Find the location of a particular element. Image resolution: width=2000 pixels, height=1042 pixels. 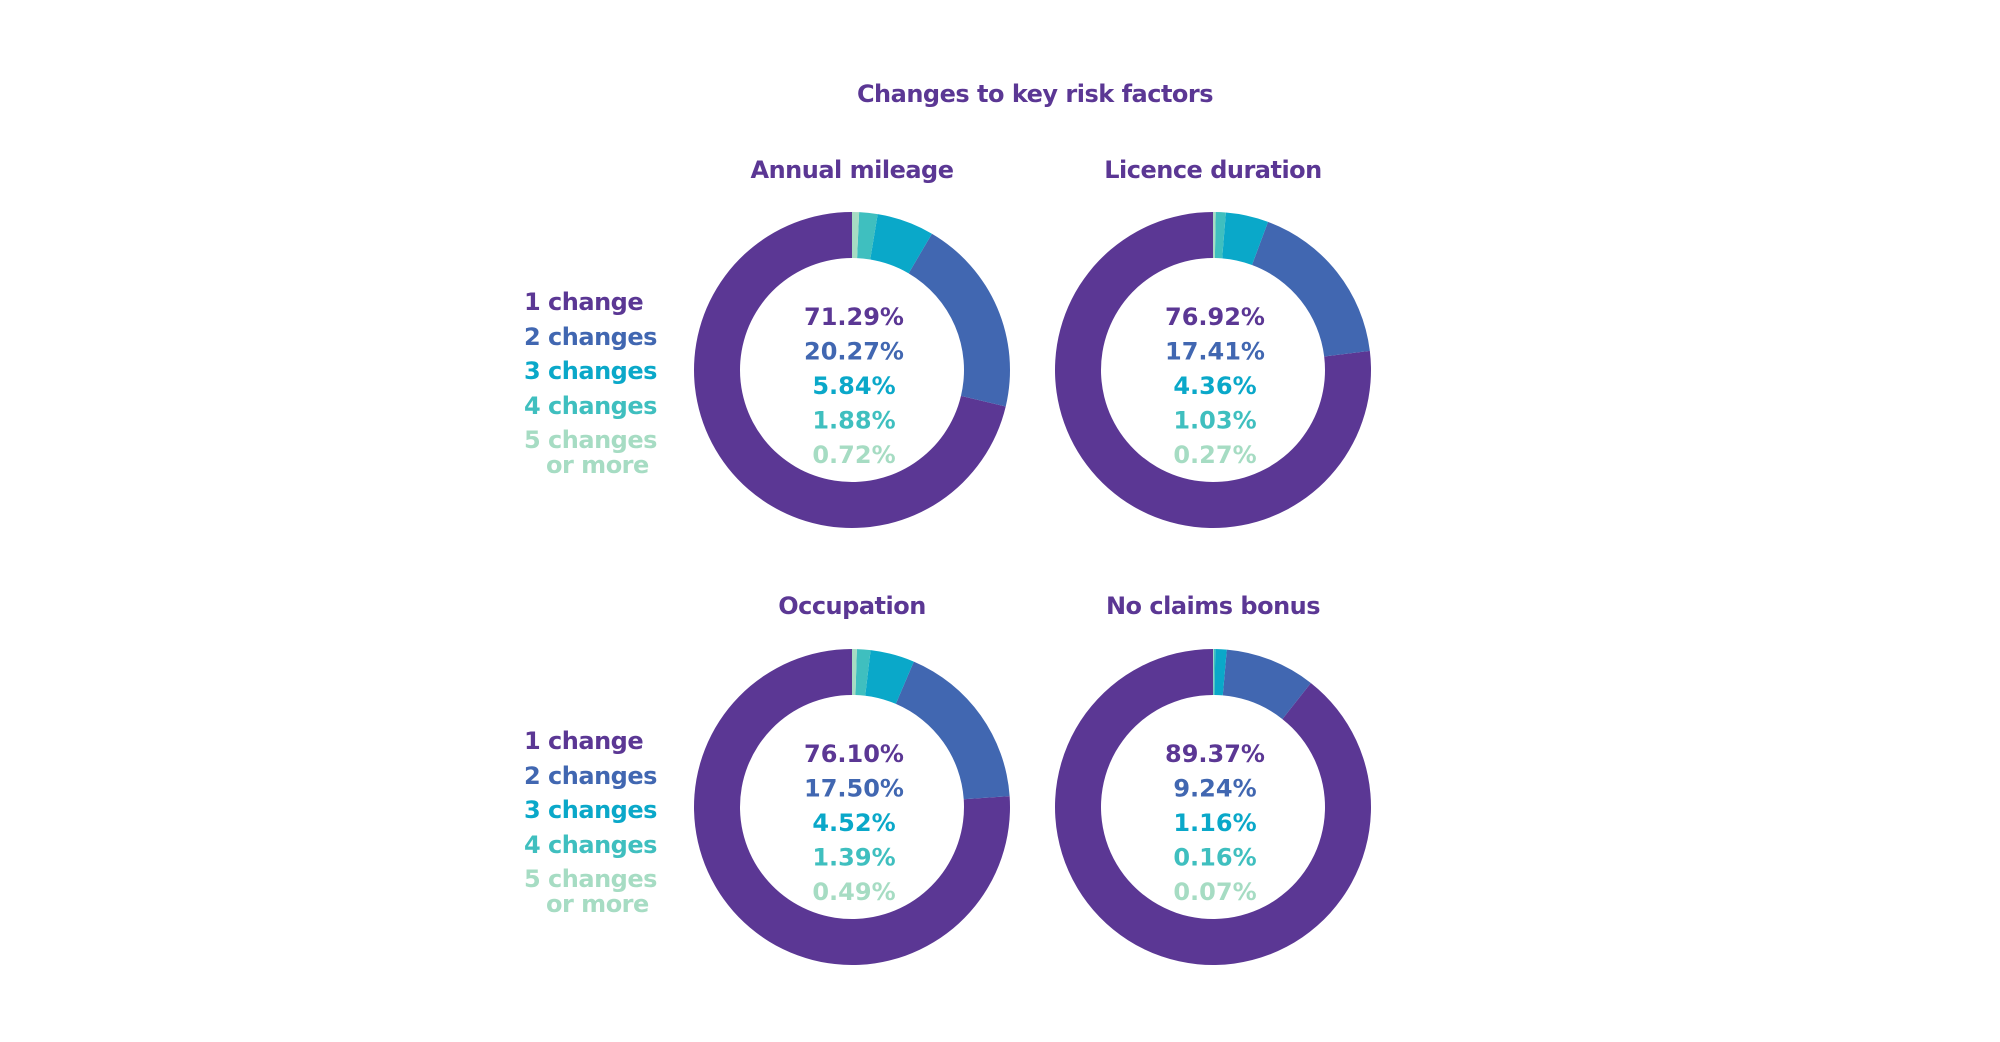

slice-no-claims-bonus-1-change is located at coordinates (1213, 806).